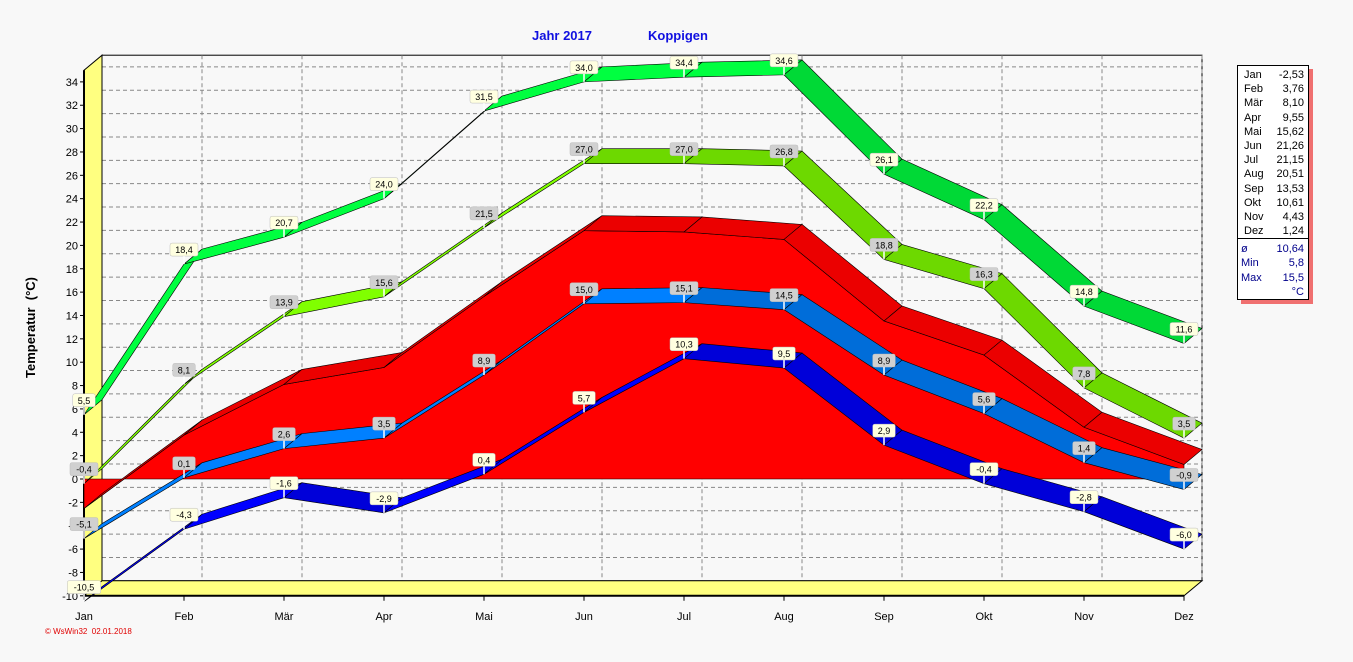  I want to click on data-label: 15,1, so click(684, 292).